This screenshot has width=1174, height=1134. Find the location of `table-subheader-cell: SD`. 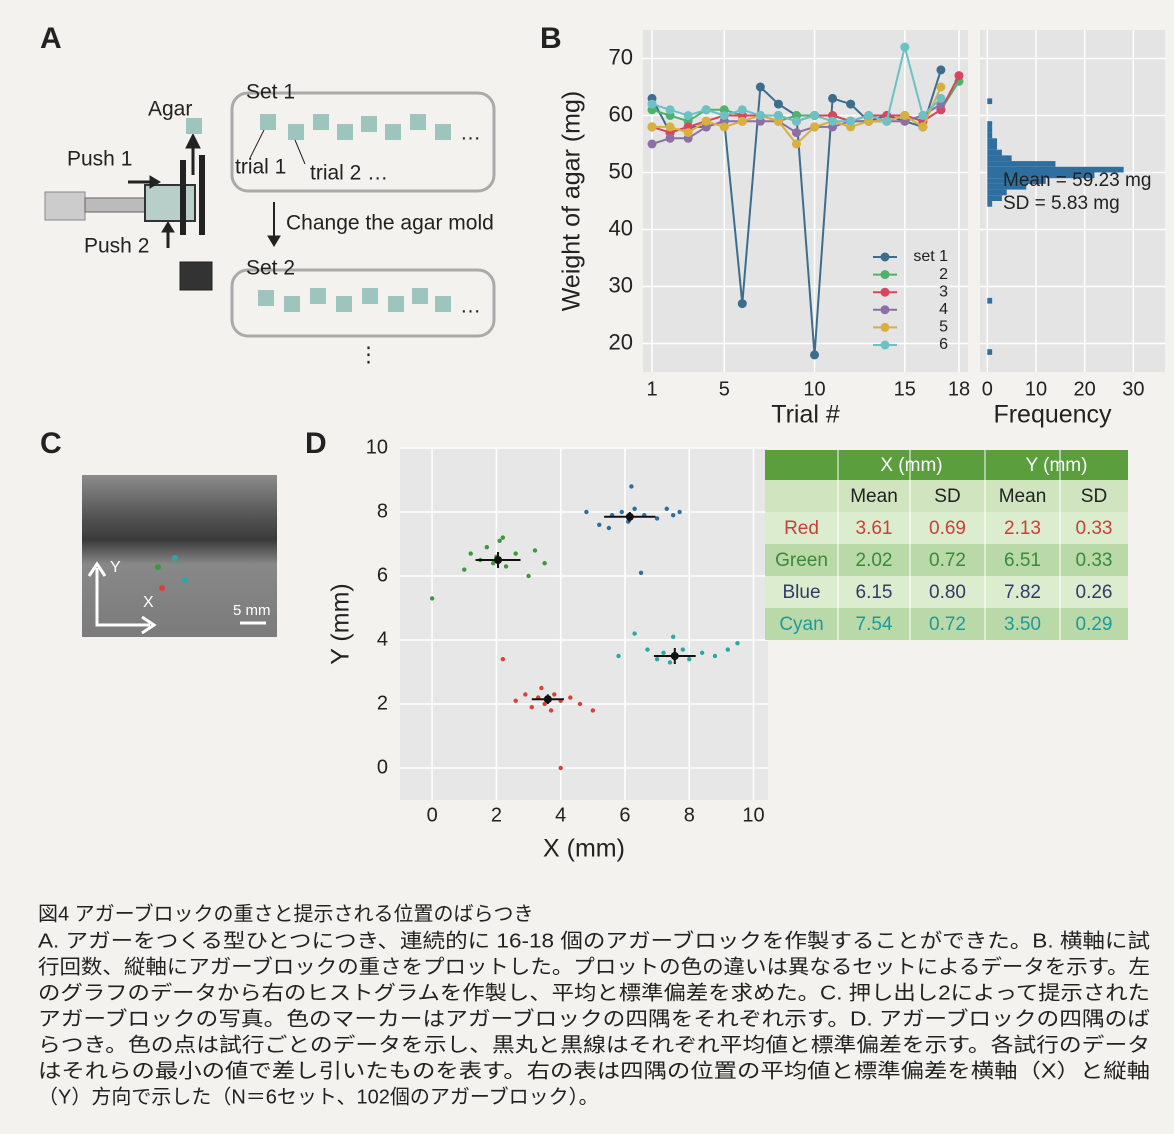

table-subheader-cell: SD is located at coordinates (947, 496).